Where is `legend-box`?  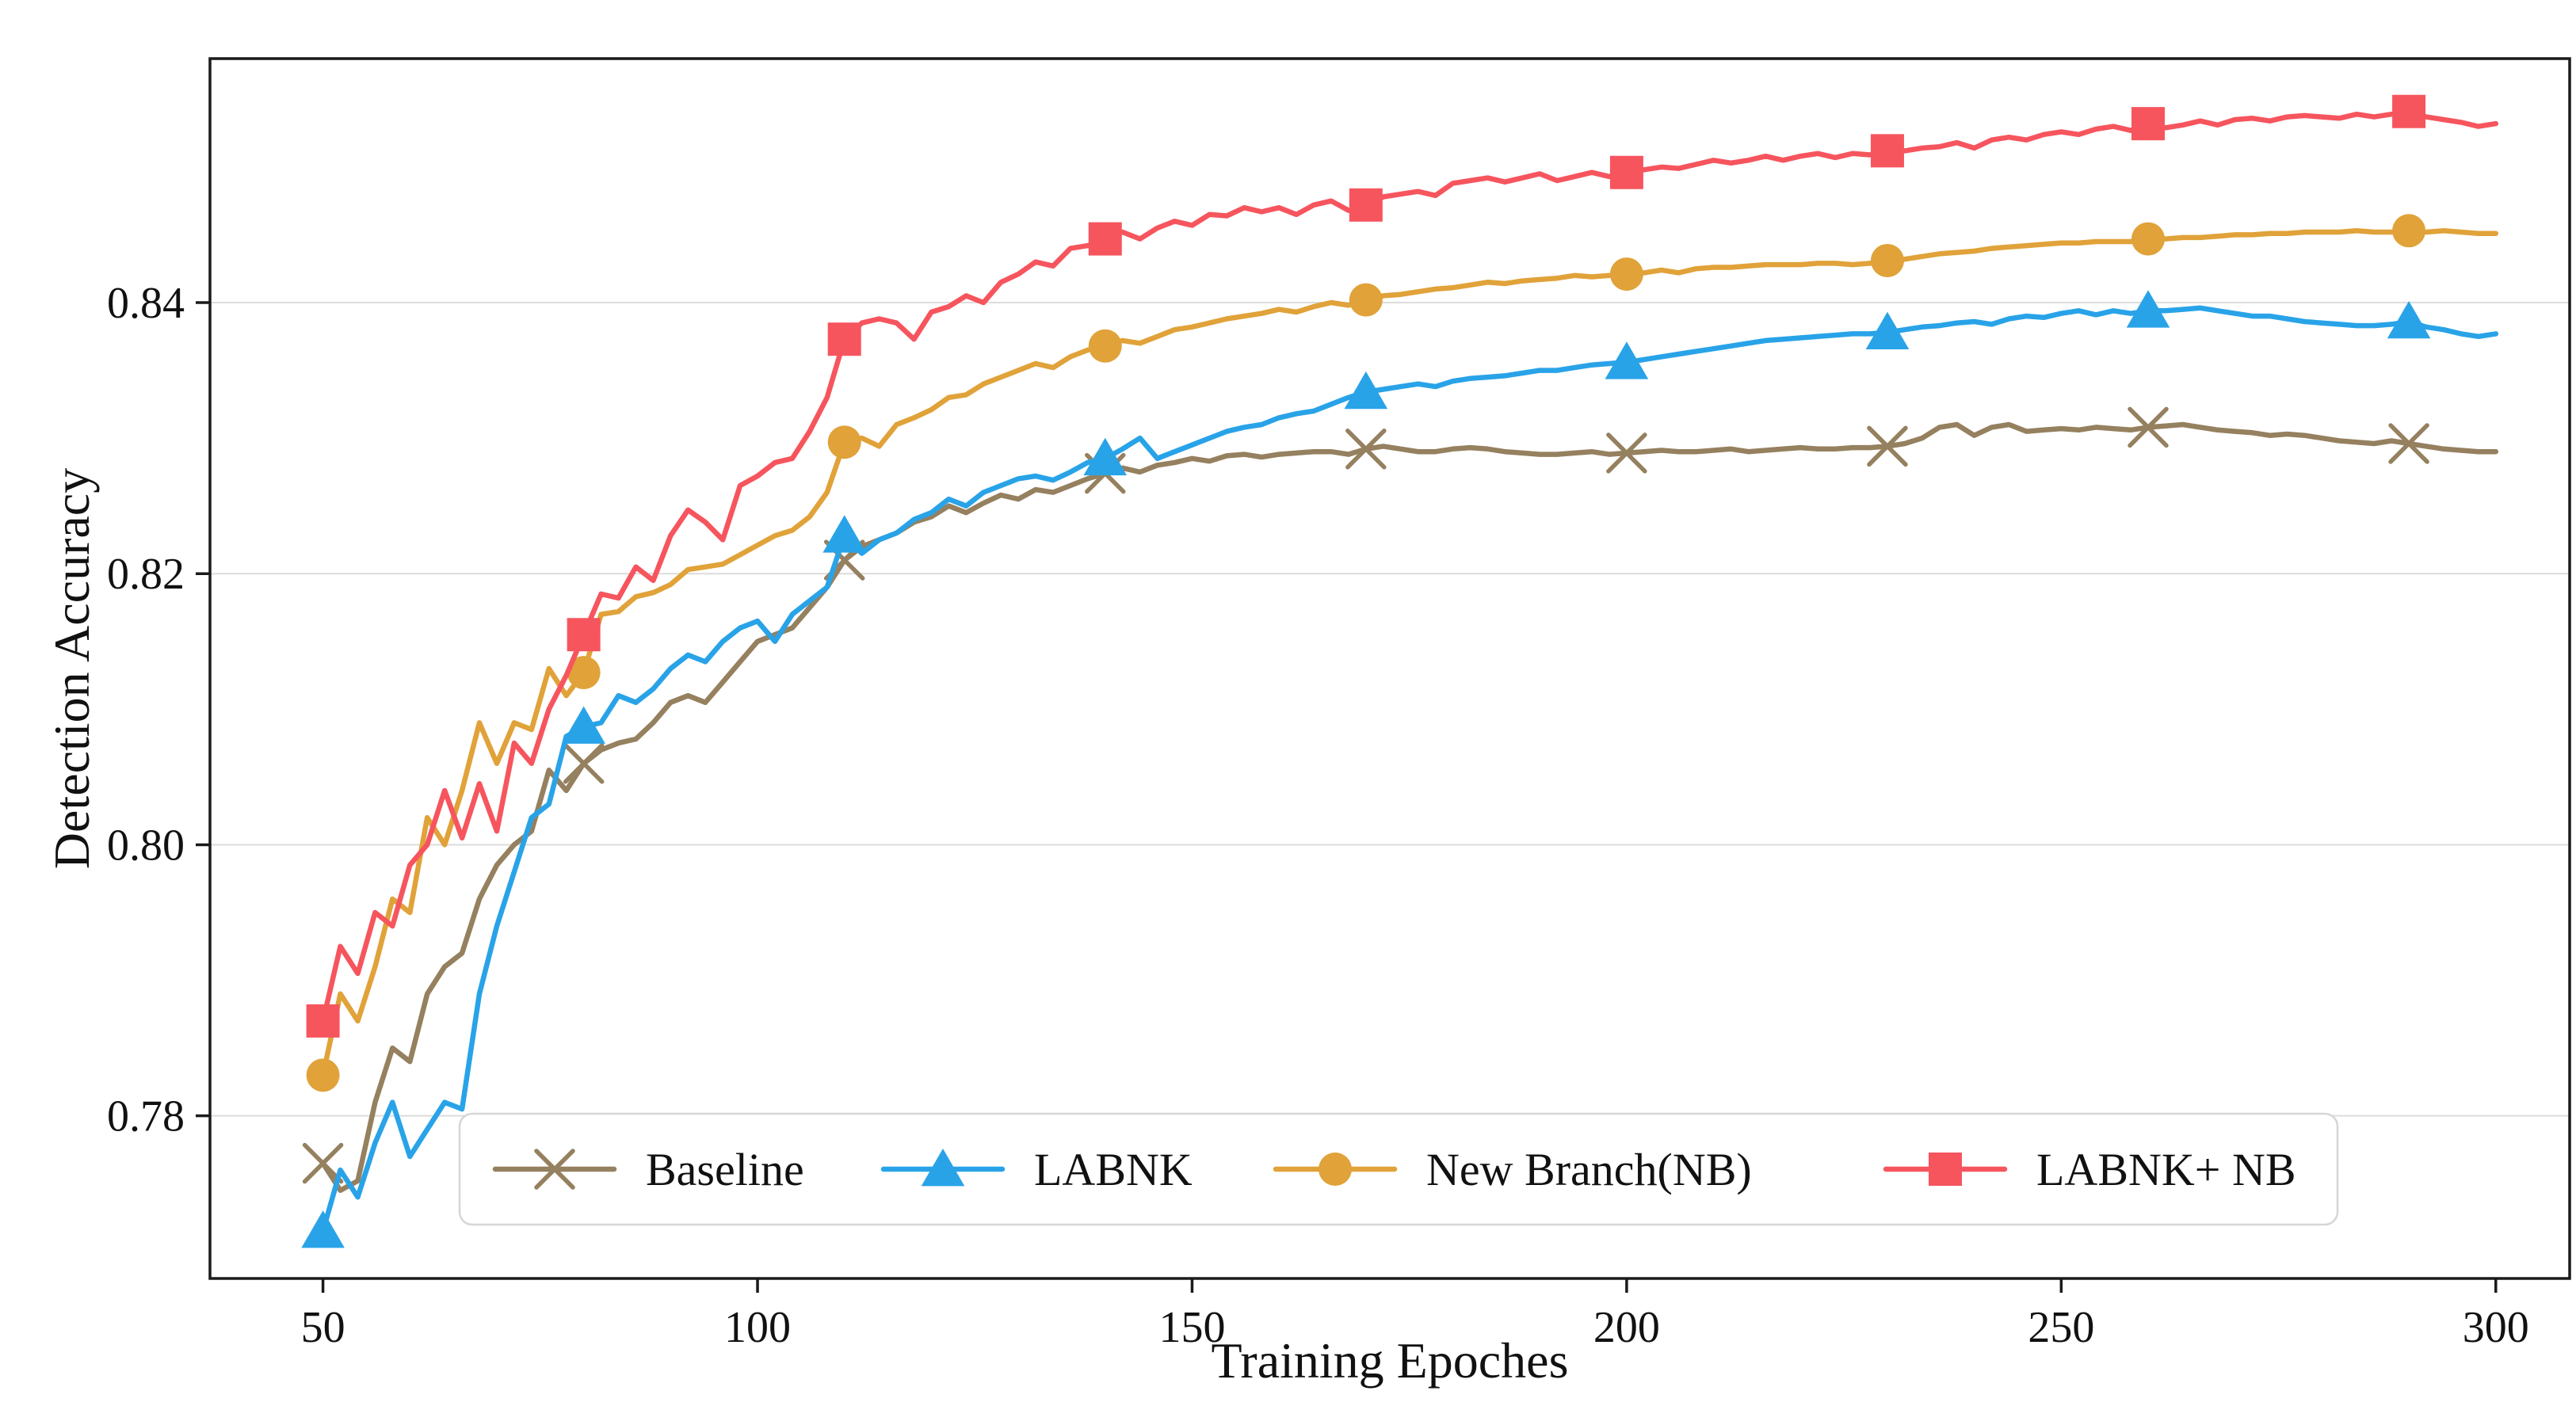 legend-box is located at coordinates (1398, 1169).